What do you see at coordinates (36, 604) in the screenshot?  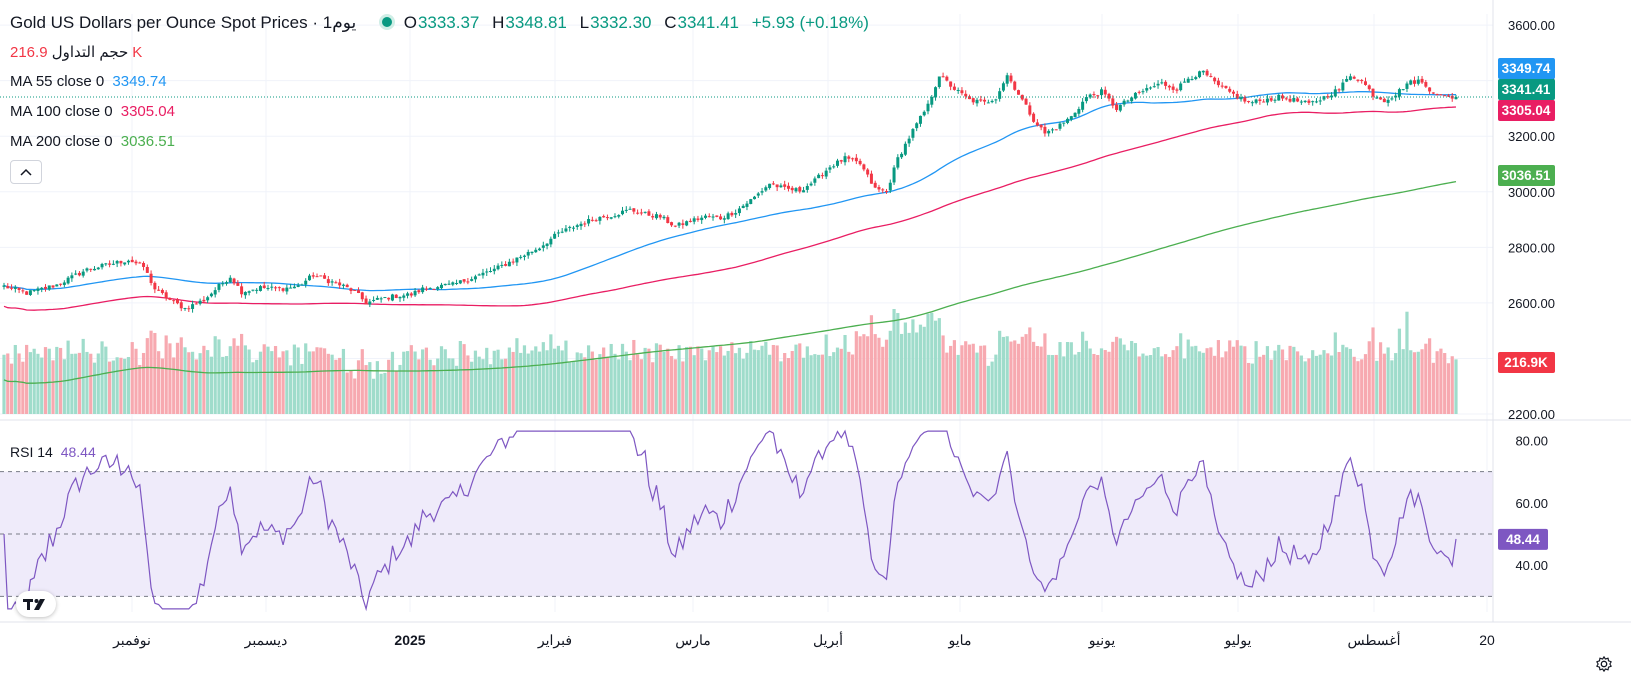 I see `tradingview-logo` at bounding box center [36, 604].